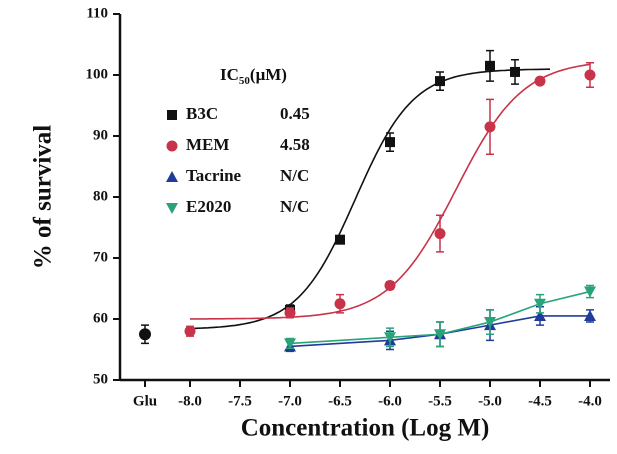 The height and width of the screenshot is (454, 617). I want to click on legend-ic50: 4.58, so click(295, 144).